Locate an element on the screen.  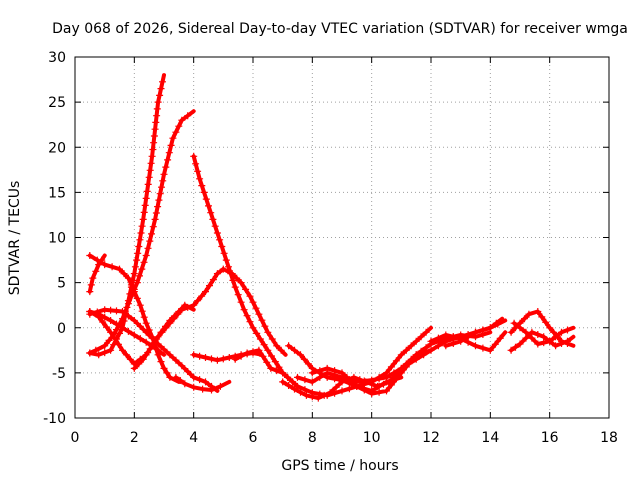
series-track-l is located at coordinates (253, 311).